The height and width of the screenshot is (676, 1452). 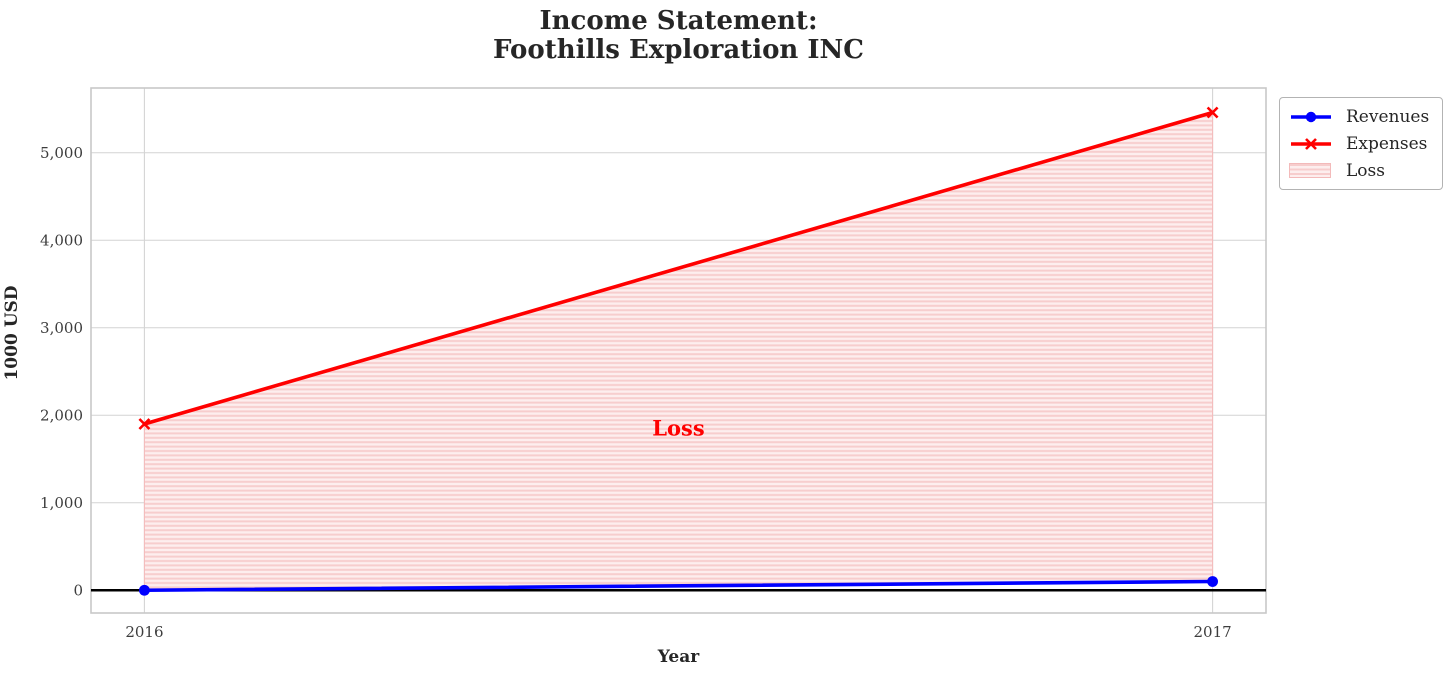 I want to click on revenues-line-icon, so click(x=1311, y=116).